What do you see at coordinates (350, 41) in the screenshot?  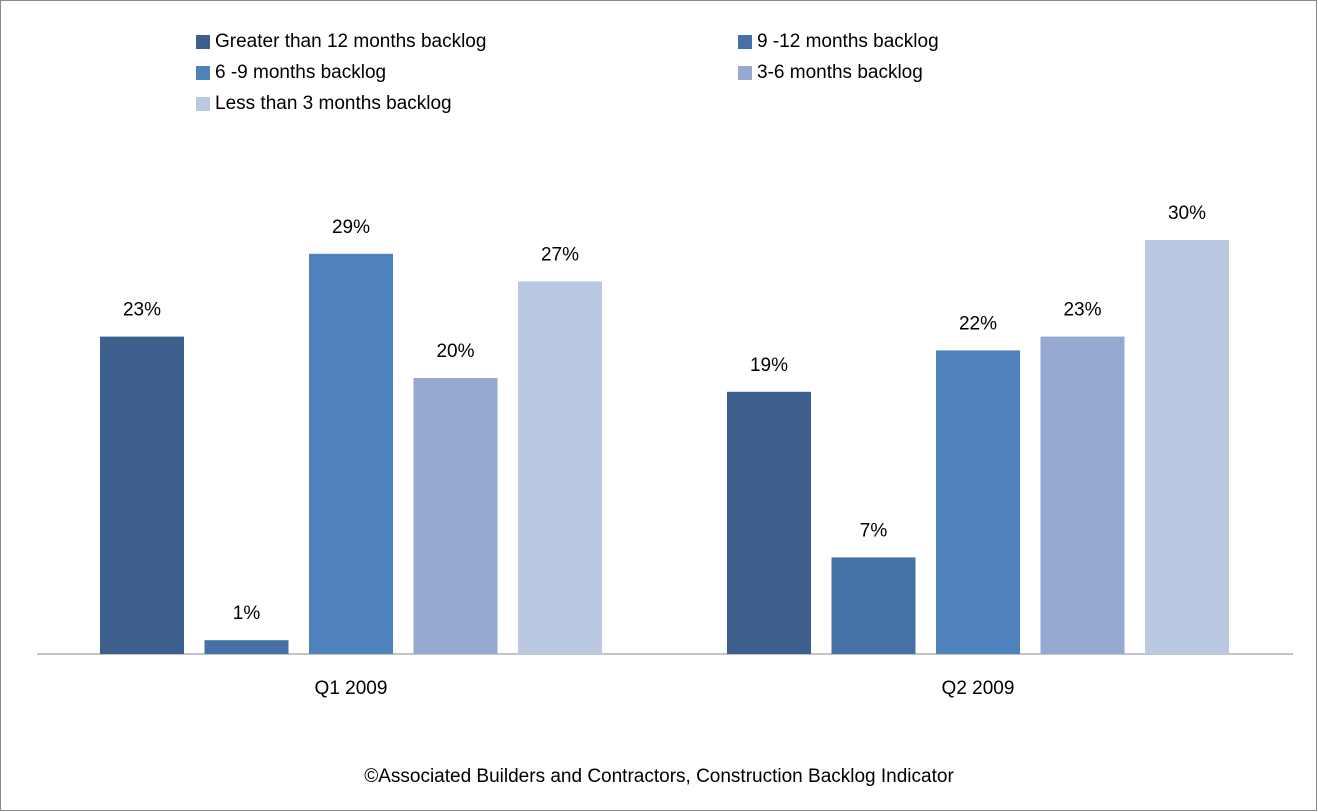 I see `legend-label: Greater than 12 months backlog` at bounding box center [350, 41].